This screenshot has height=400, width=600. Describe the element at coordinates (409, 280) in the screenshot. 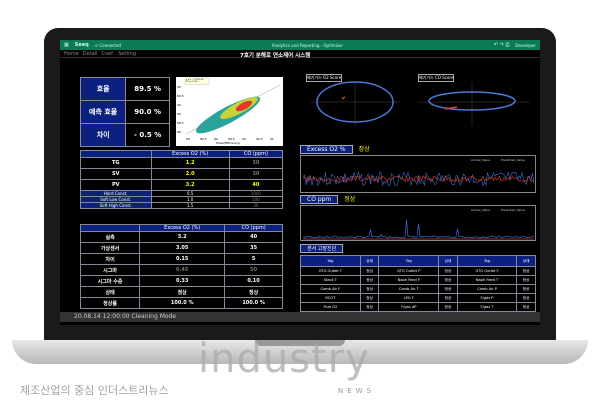

I see `sensor-tag: Naph Feed F` at that location.